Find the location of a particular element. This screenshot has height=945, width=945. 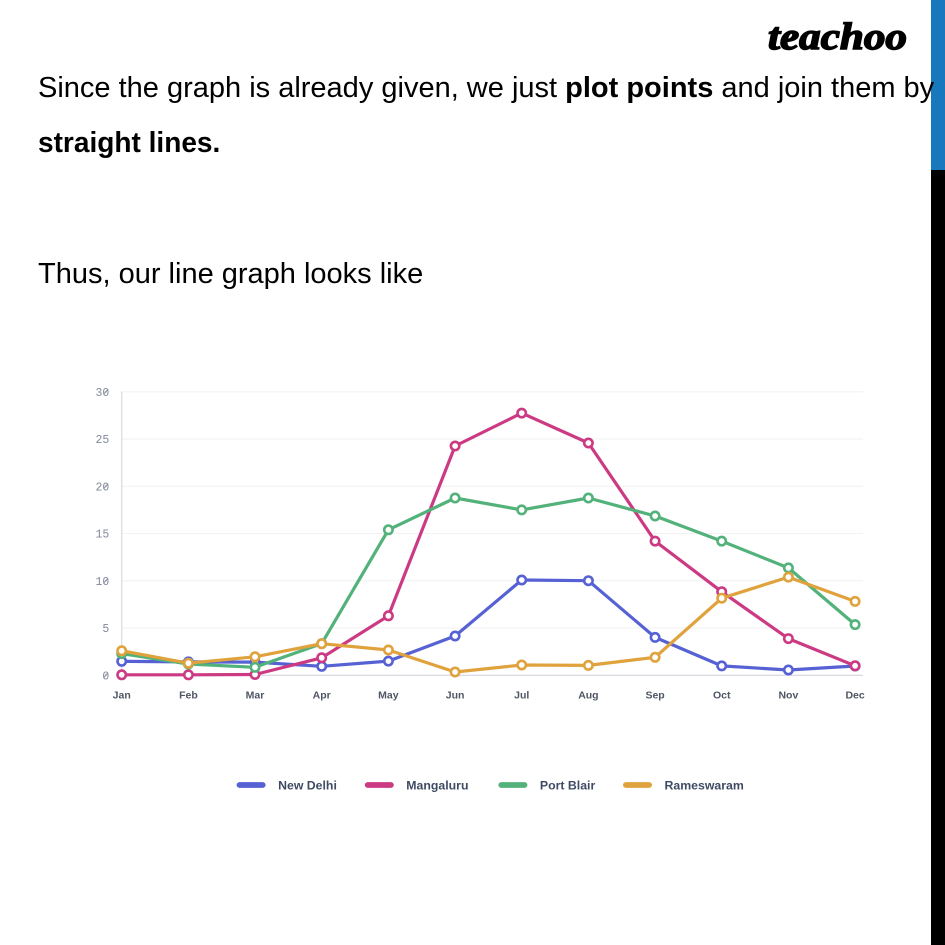

svg-text: 25 is located at coordinates (102, 440).